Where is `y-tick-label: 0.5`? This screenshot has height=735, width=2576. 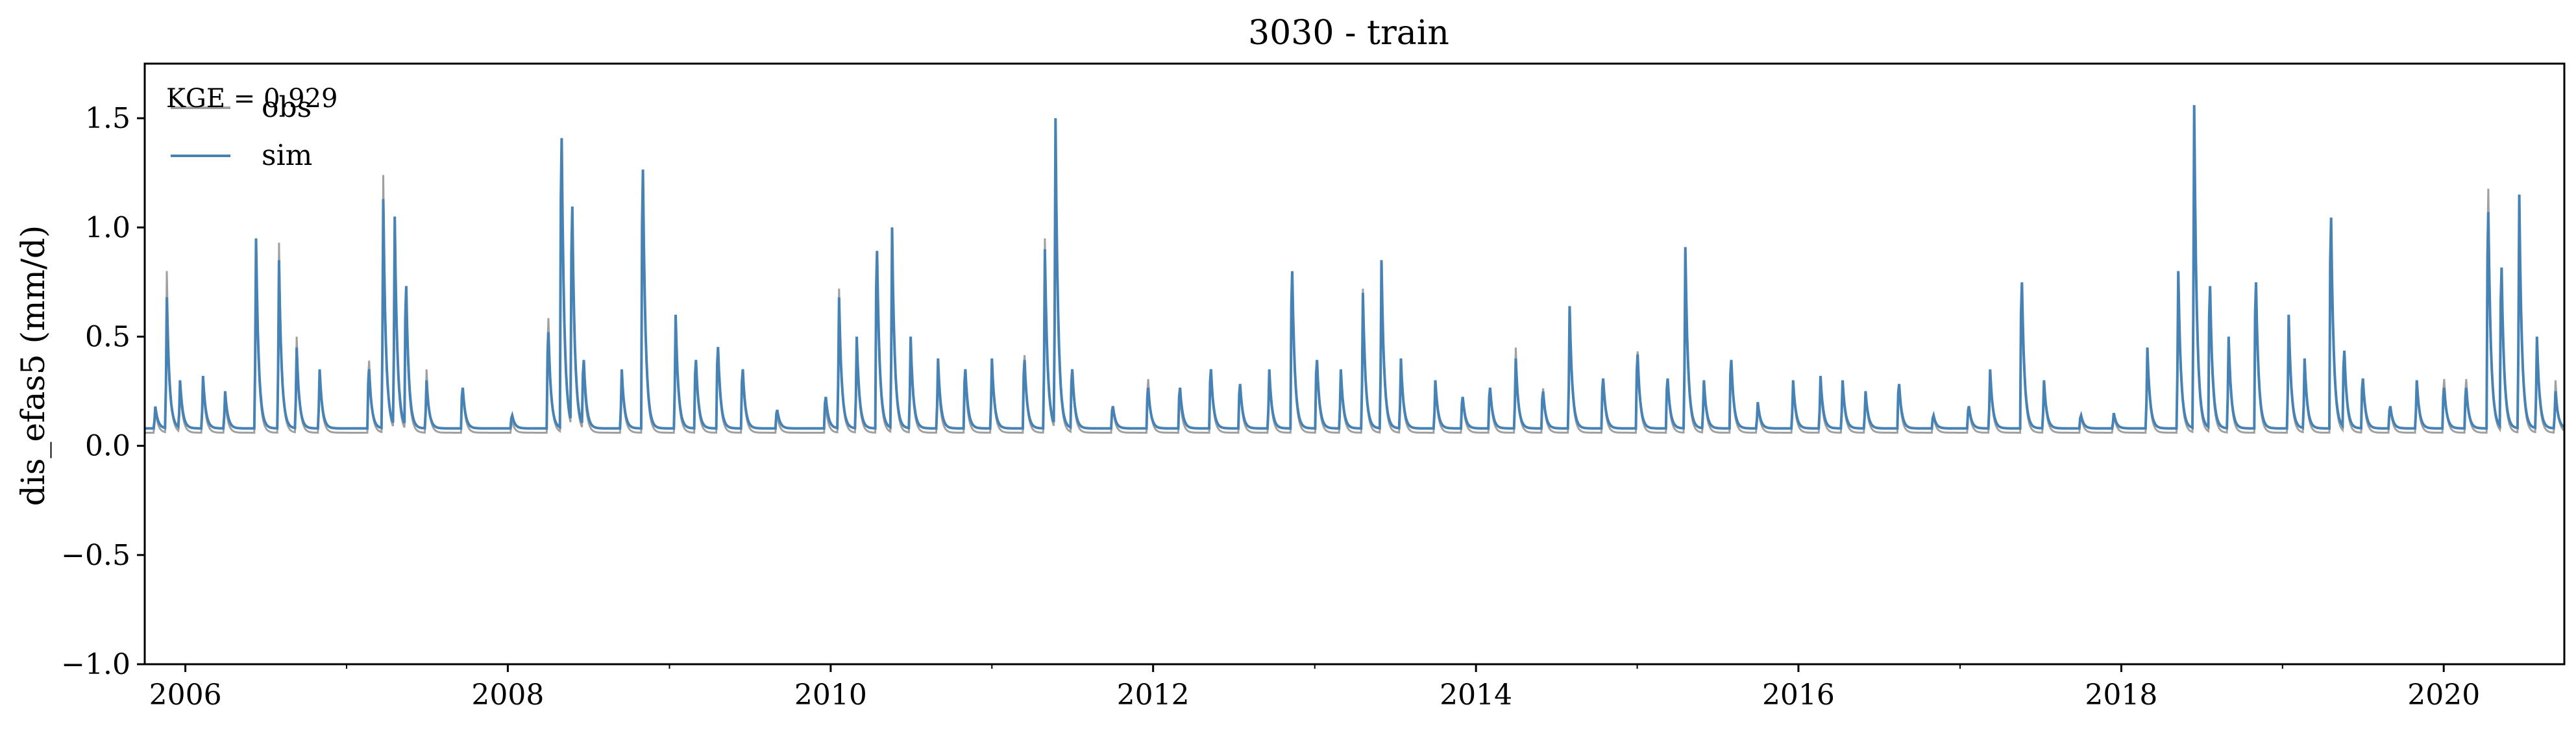 y-tick-label: 0.5 is located at coordinates (107, 336).